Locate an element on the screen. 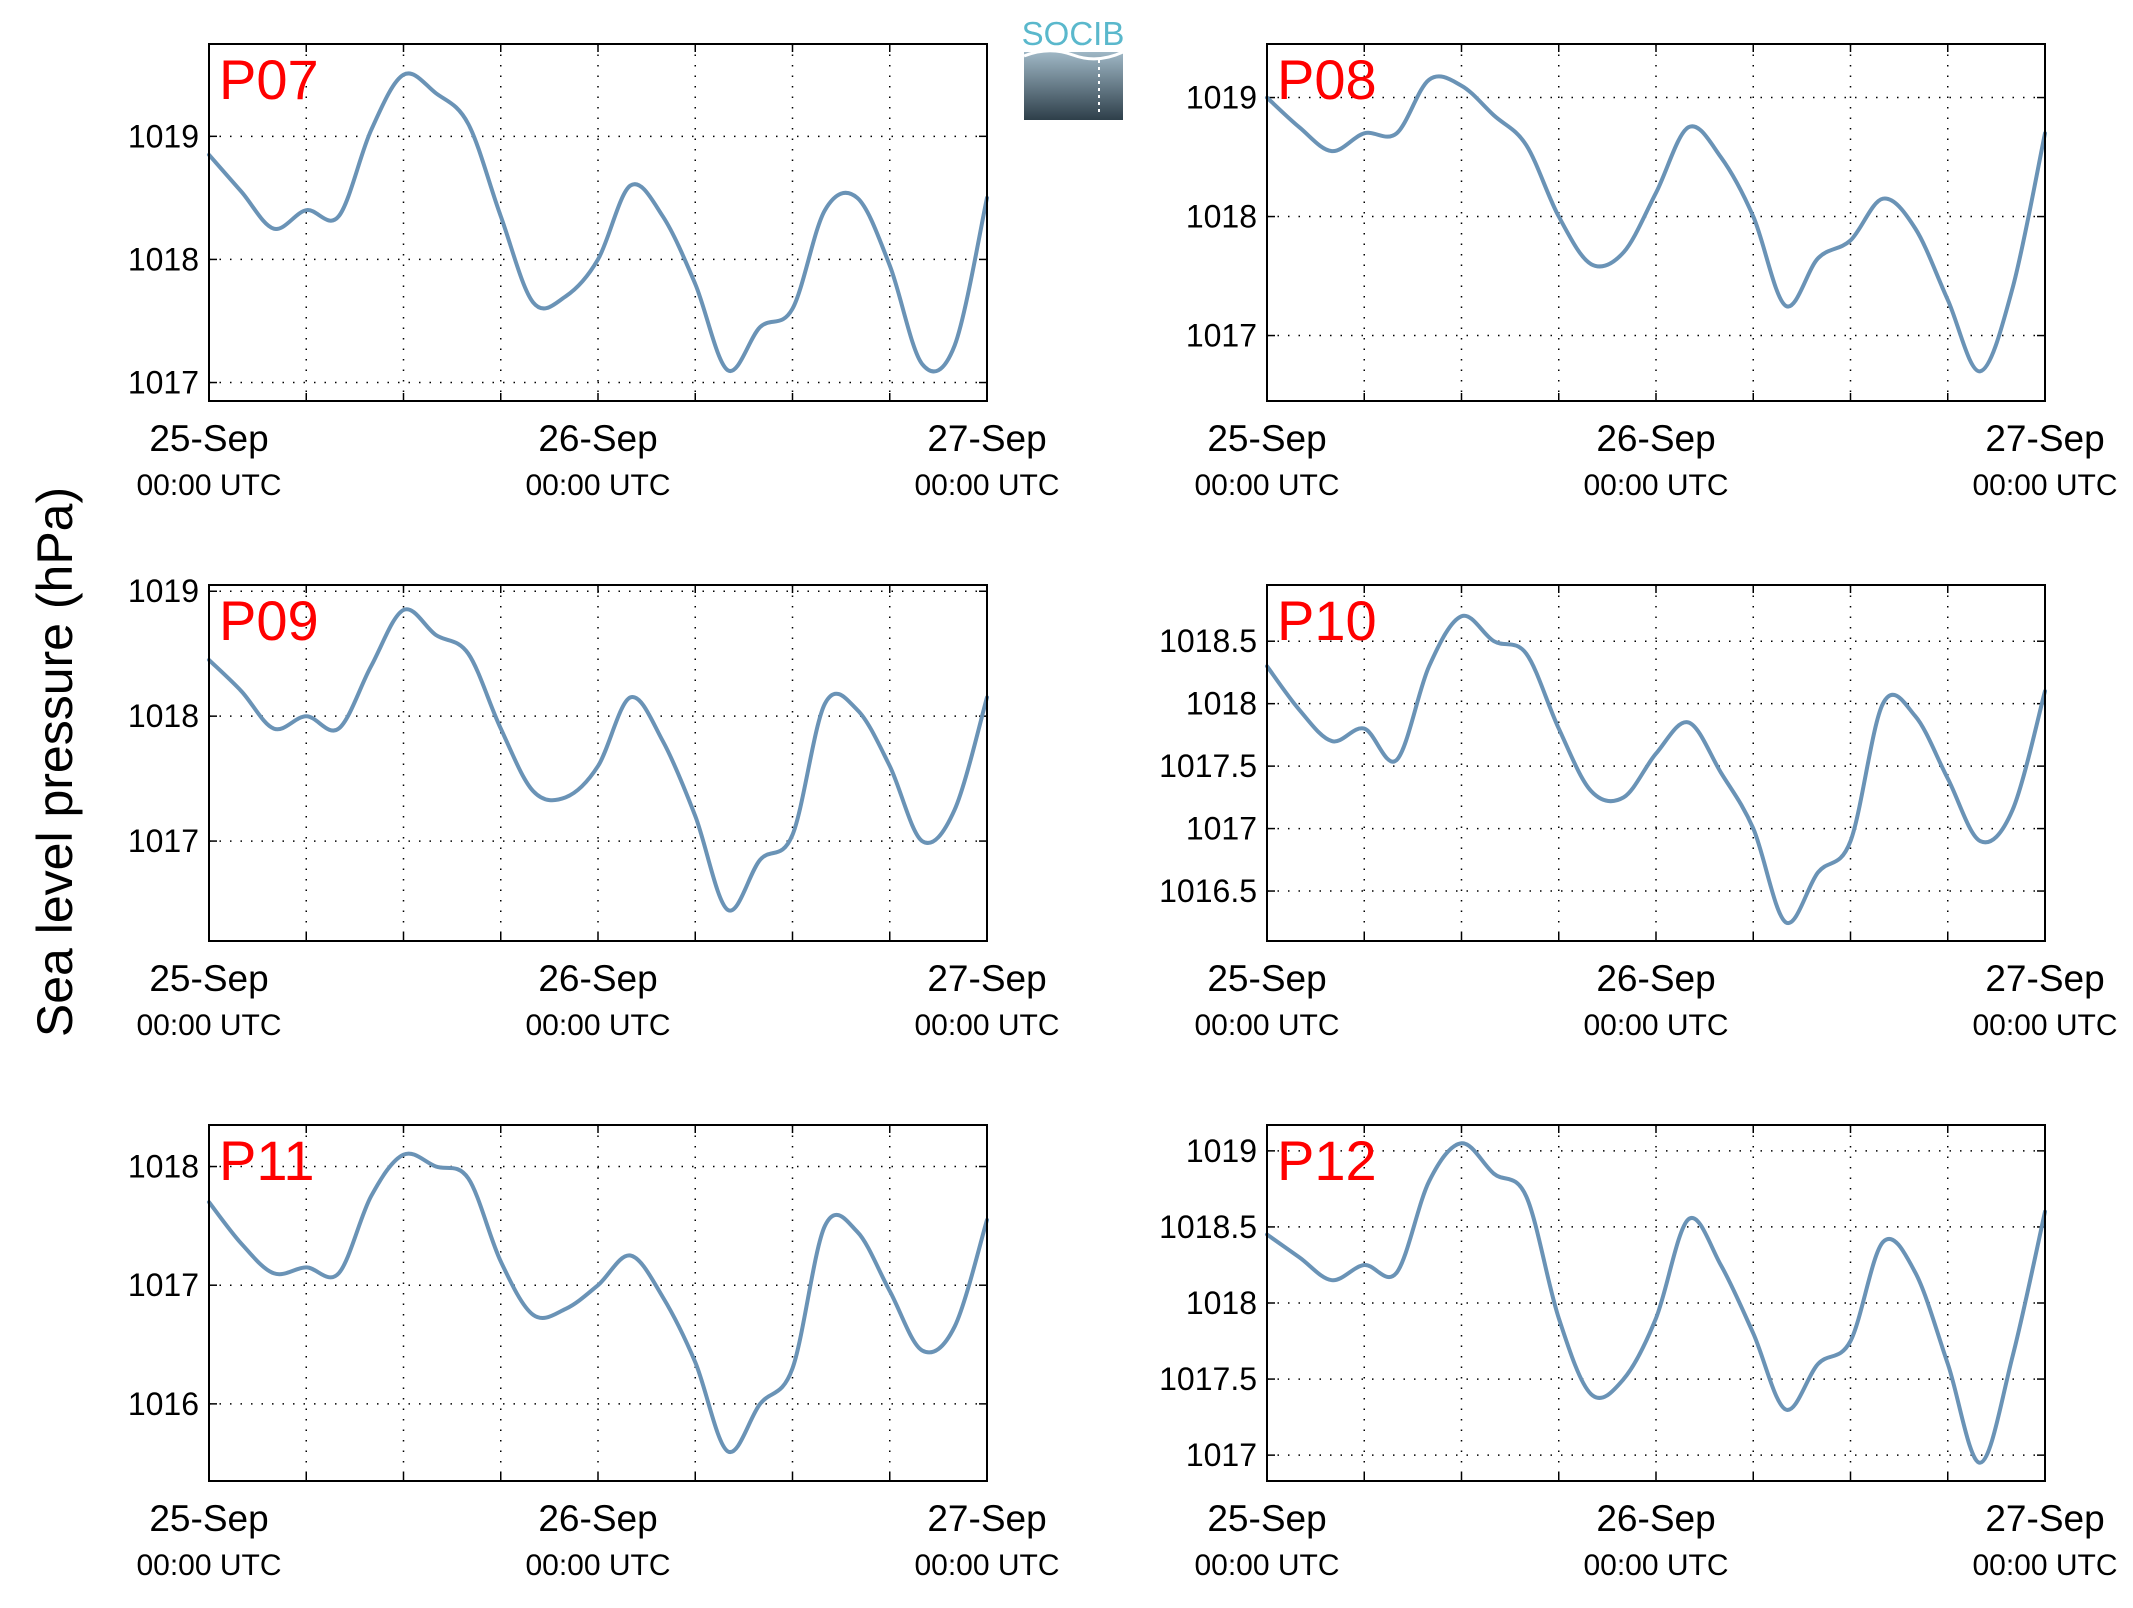 The width and height of the screenshot is (2133, 1608). socib-logo: SOCIB is located at coordinates (1073, 67).